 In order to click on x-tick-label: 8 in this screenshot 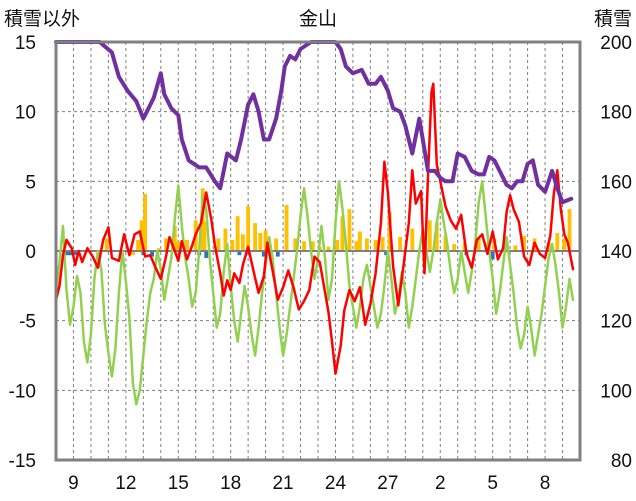, I will do `click(545, 483)`.